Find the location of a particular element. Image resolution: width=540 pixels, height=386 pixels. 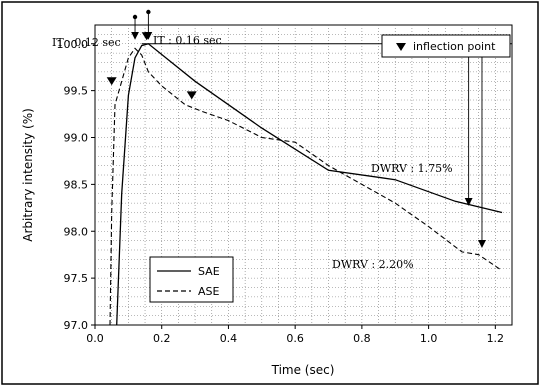

x-tick-label: 0.0 is located at coordinates (95, 338).